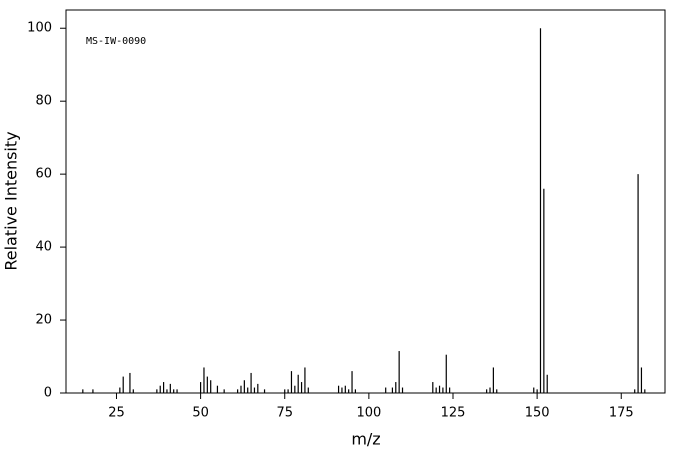  Describe the element at coordinates (116, 413) in the screenshot. I see `x-tick-label: 25` at that location.